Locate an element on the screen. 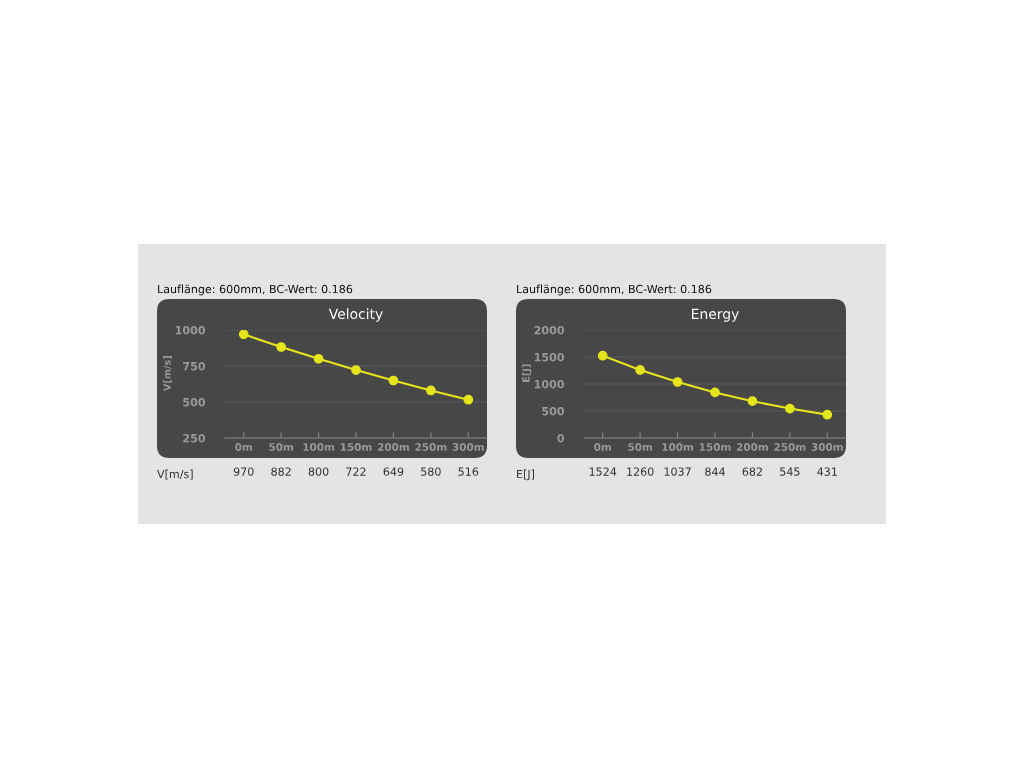 This screenshot has width=1024, height=768. y-axis-title: E[J] is located at coordinates (527, 373).